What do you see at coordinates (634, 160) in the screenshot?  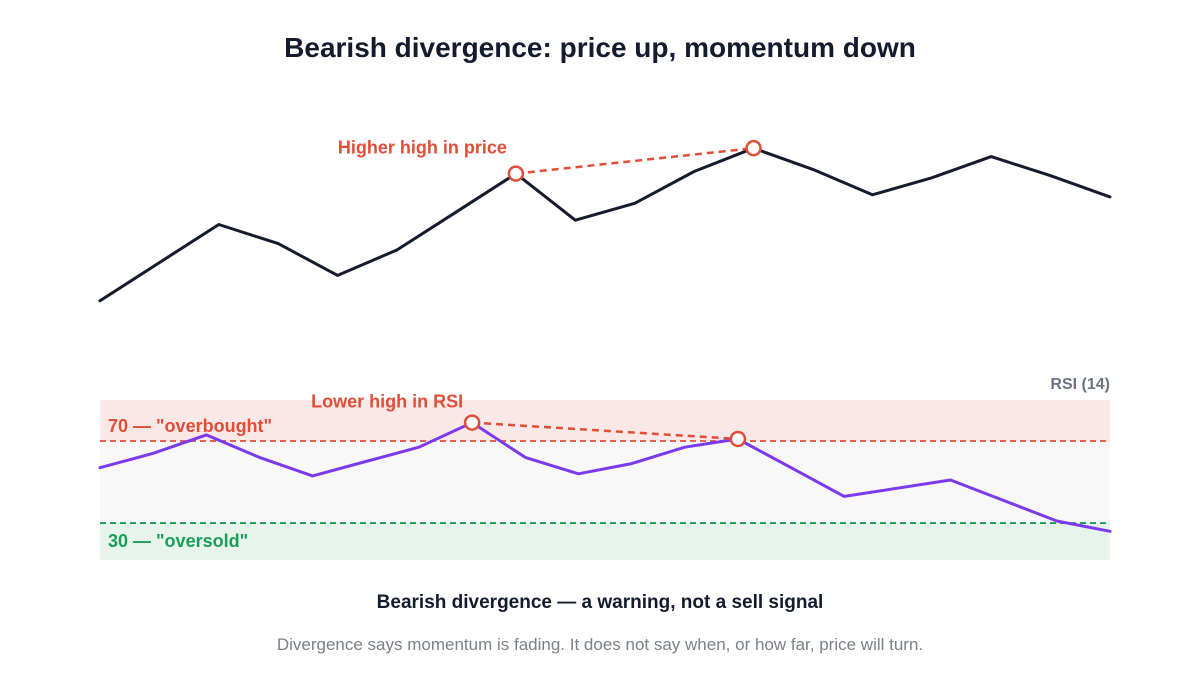 I see `price-divergence-line` at bounding box center [634, 160].